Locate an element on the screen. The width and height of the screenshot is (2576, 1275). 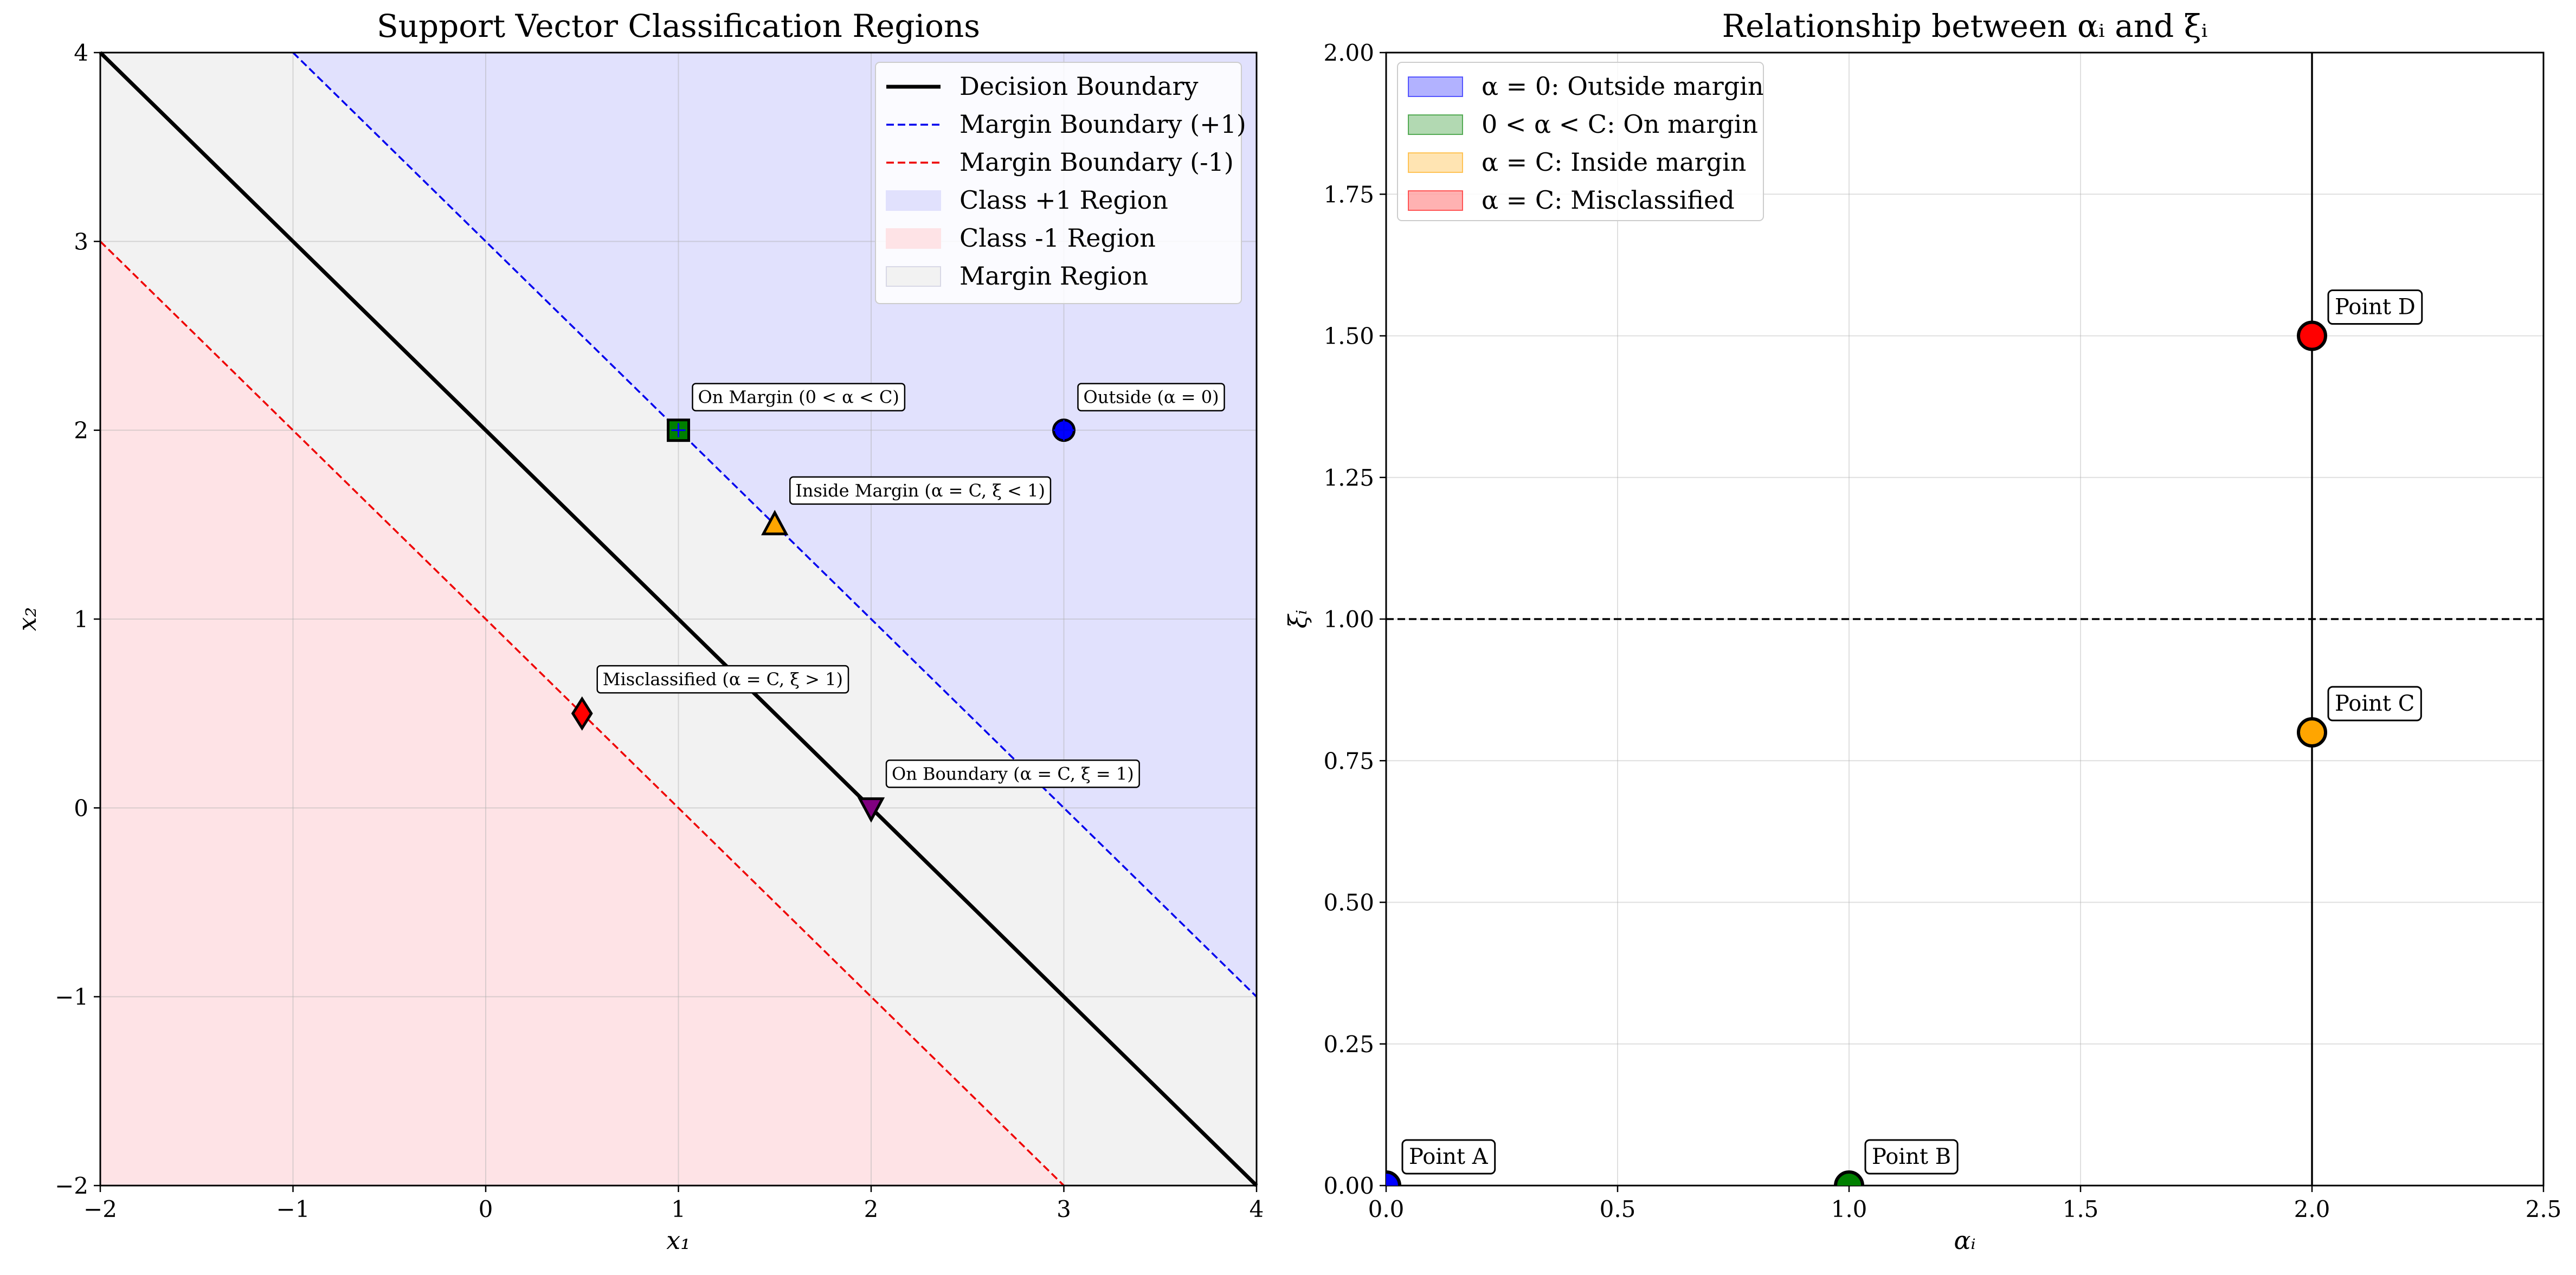
point-c-marker is located at coordinates (2312, 732).